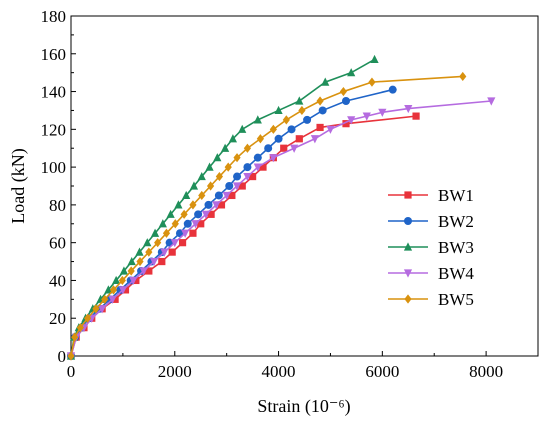 The height and width of the screenshot is (424, 550). I want to click on x-tick-label: 6000, so click(382, 371).